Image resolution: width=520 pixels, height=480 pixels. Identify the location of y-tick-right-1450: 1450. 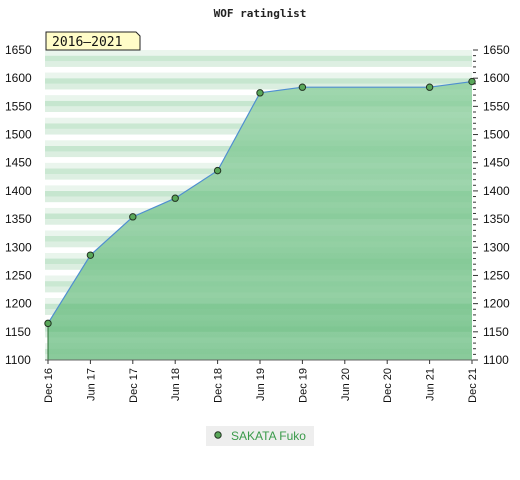
(496, 163).